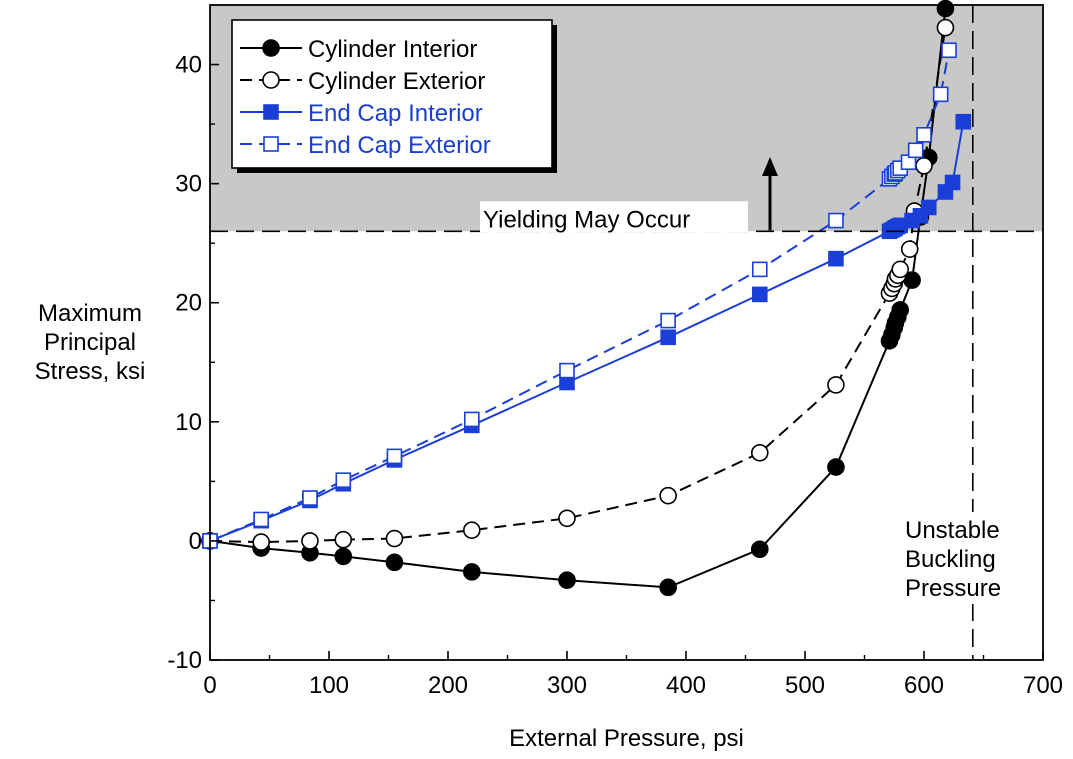  Describe the element at coordinates (184, 660) in the screenshot. I see `y-tick-label: -10` at that location.